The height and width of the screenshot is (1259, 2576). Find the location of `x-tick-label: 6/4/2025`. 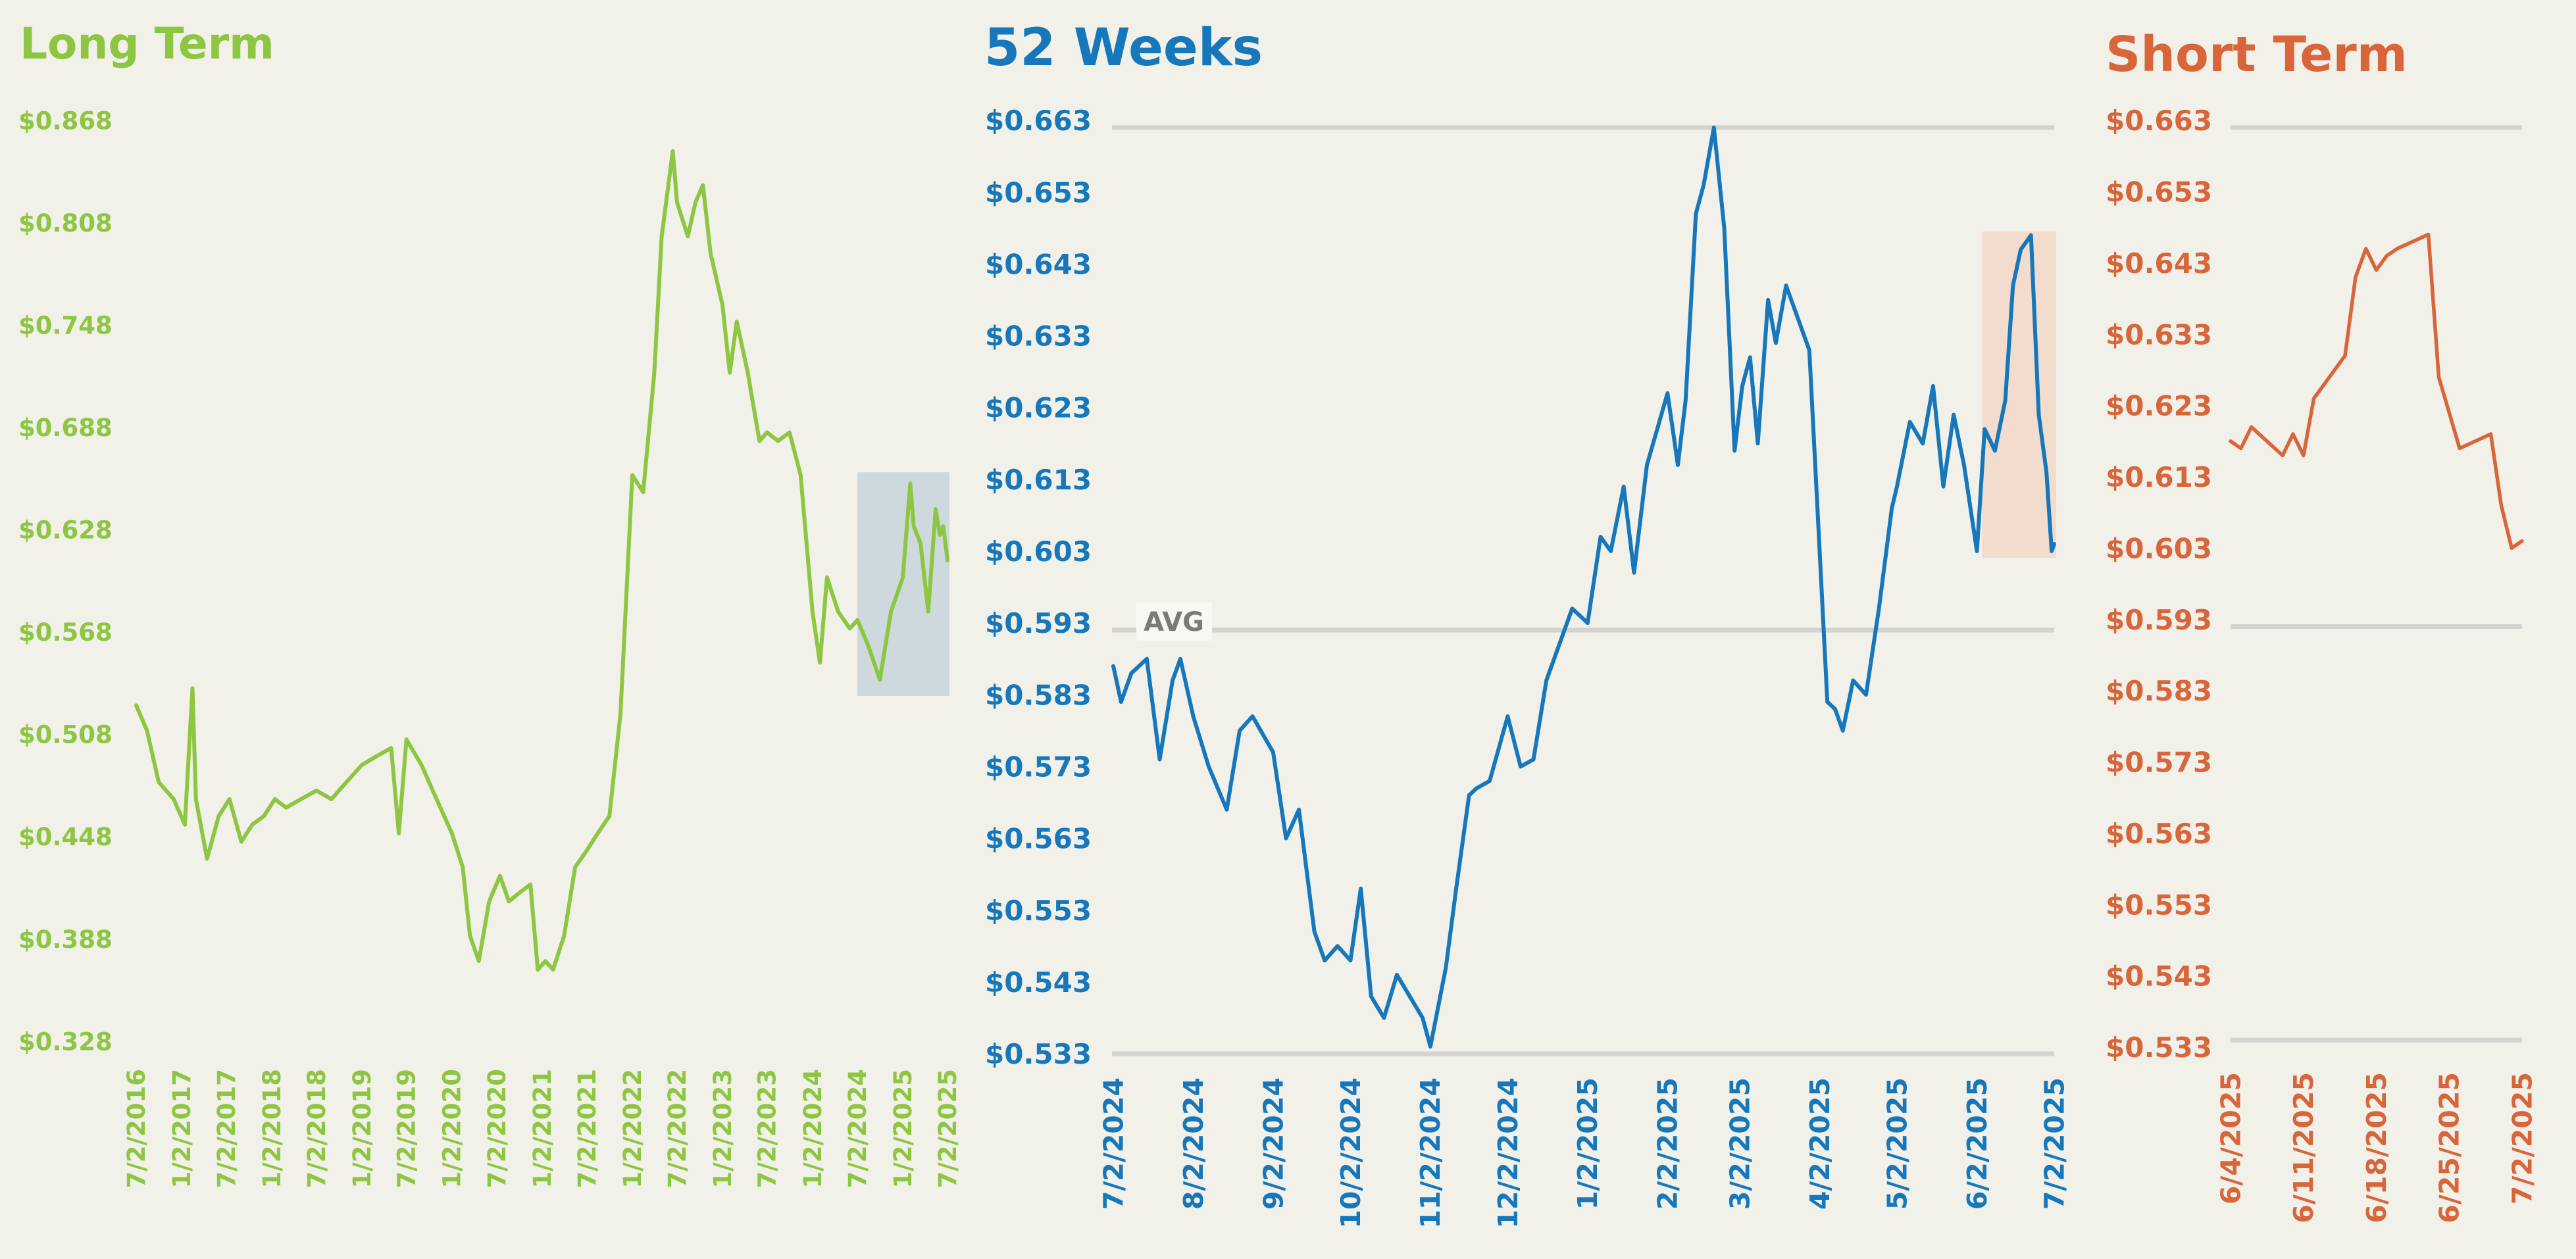

x-tick-label: 6/4/2025 is located at coordinates (2230, 1138).